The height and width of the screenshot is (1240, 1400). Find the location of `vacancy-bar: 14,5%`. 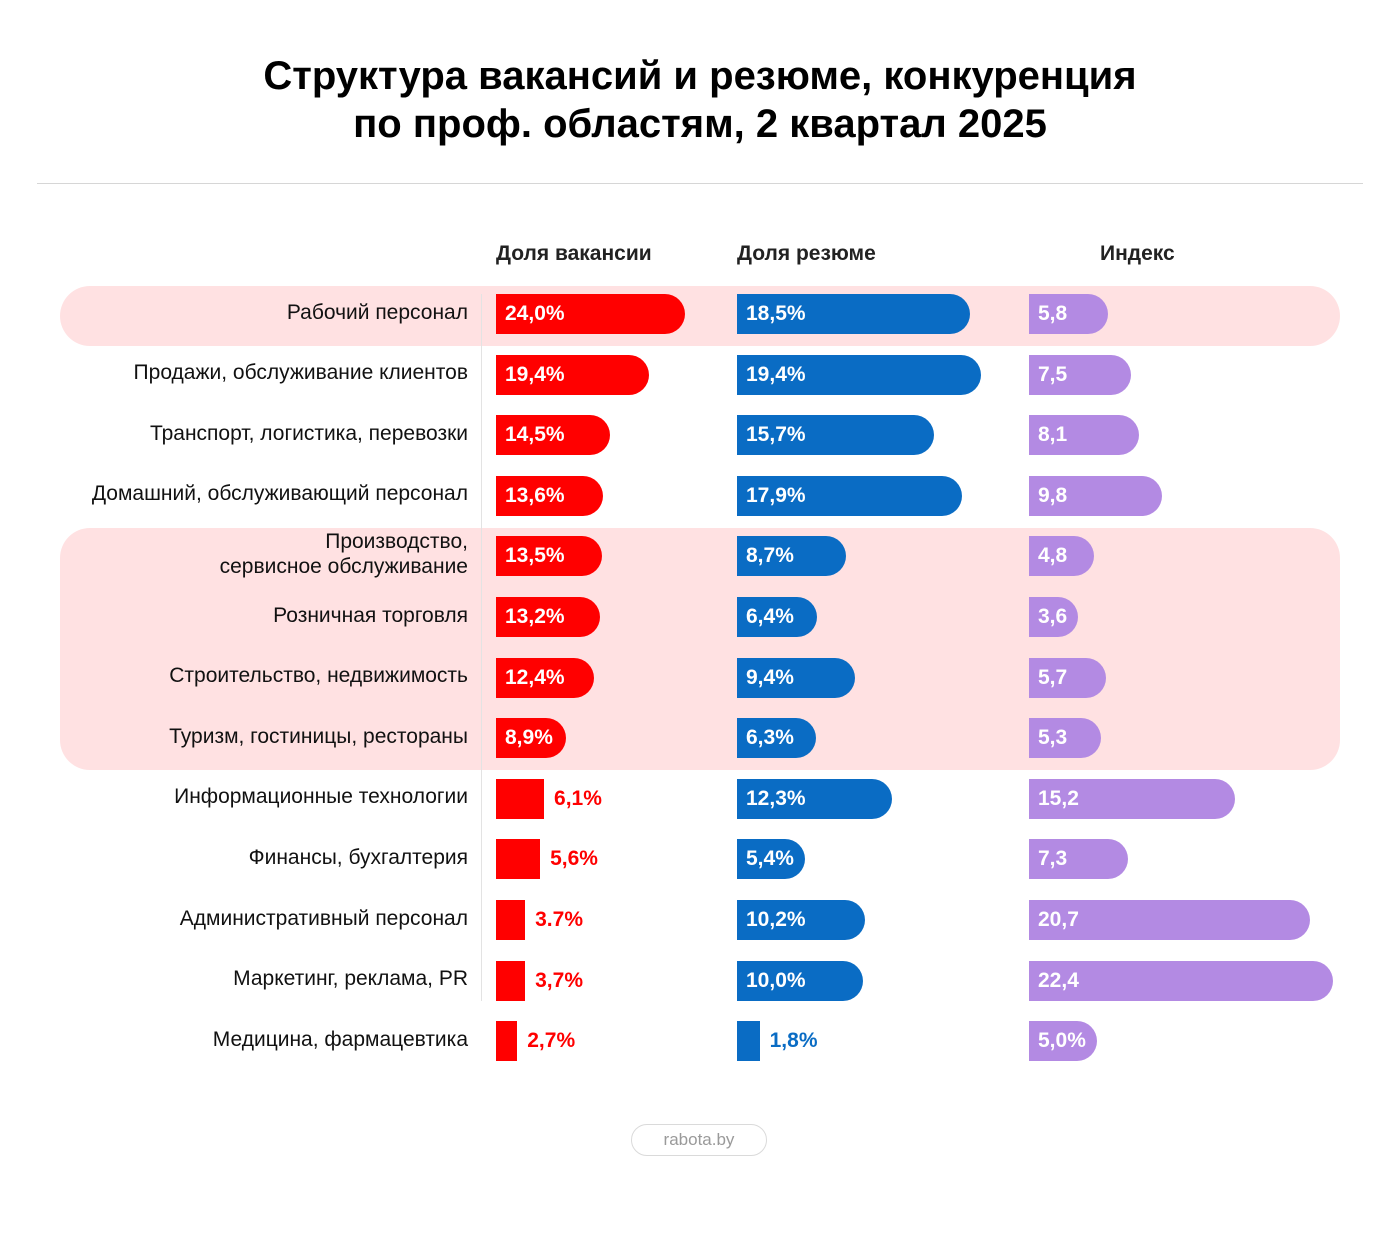

vacancy-bar: 14,5% is located at coordinates (553, 435).